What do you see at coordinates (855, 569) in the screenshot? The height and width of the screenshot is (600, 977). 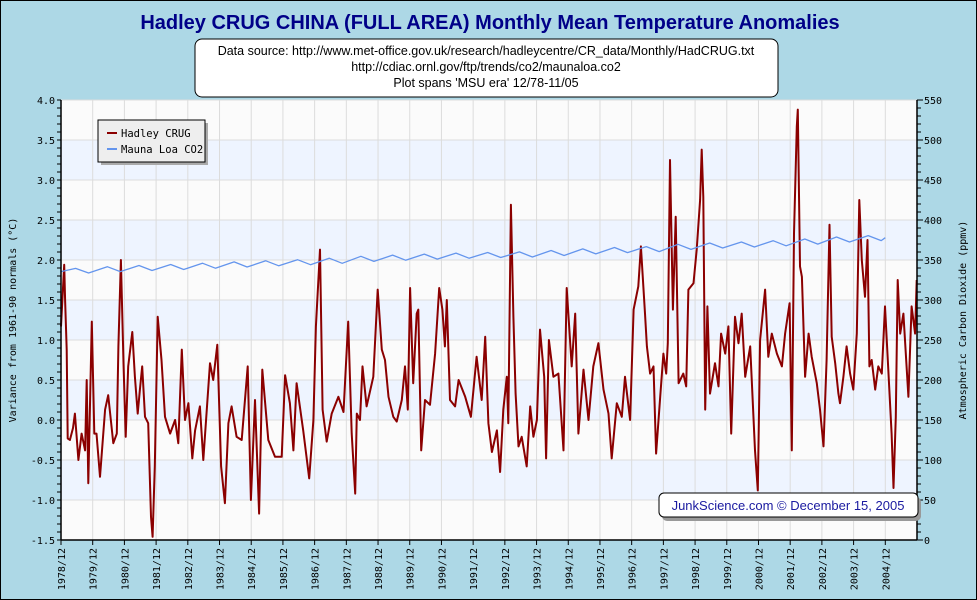 I see `x-tick-label: 2003/12` at bounding box center [855, 569].